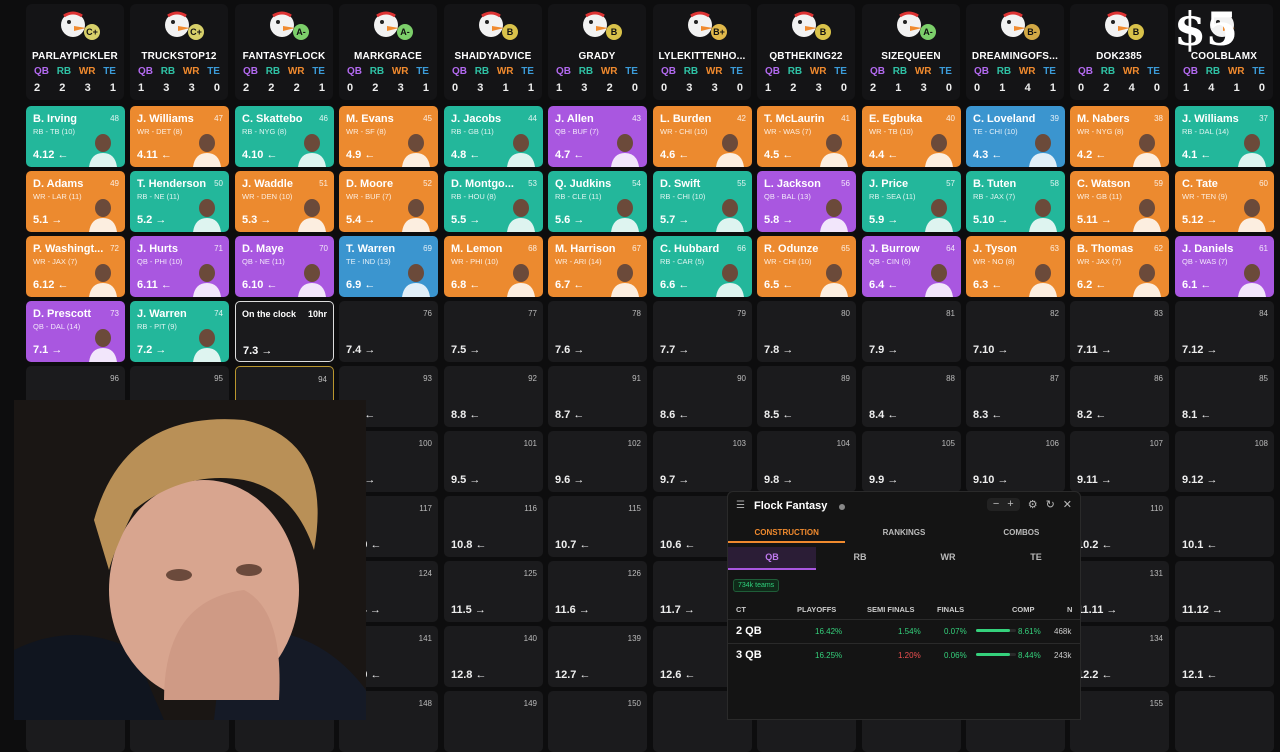 Image resolution: width=1280 pixels, height=752 pixels. What do you see at coordinates (806, 396) in the screenshot?
I see `empty-pick-cell: 89 8.5 ←` at bounding box center [806, 396].